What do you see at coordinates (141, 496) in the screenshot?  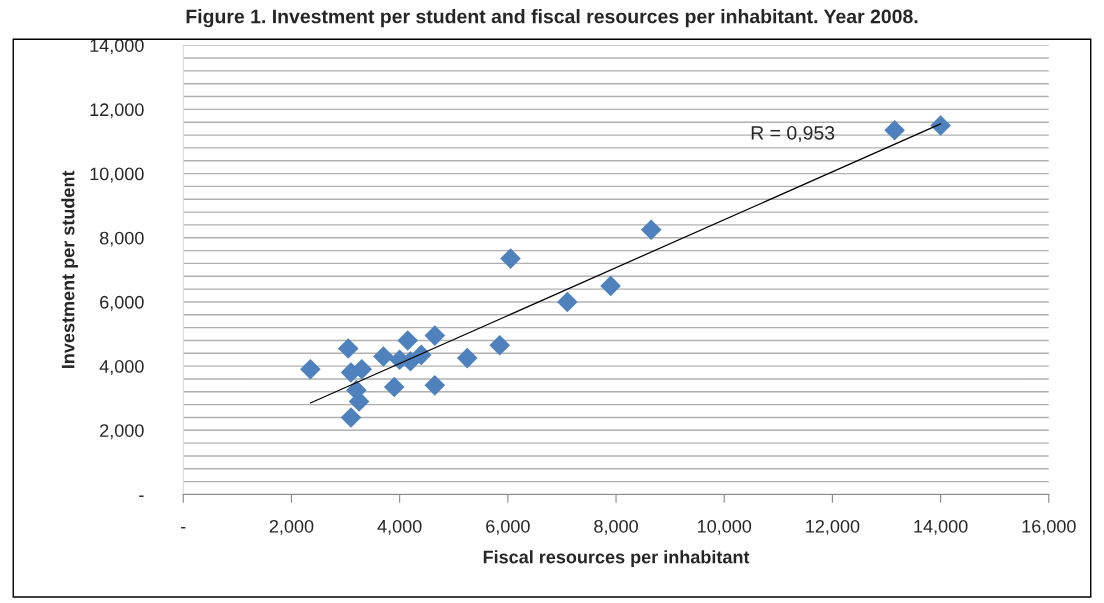 I see `y-tick-label: -` at bounding box center [141, 496].